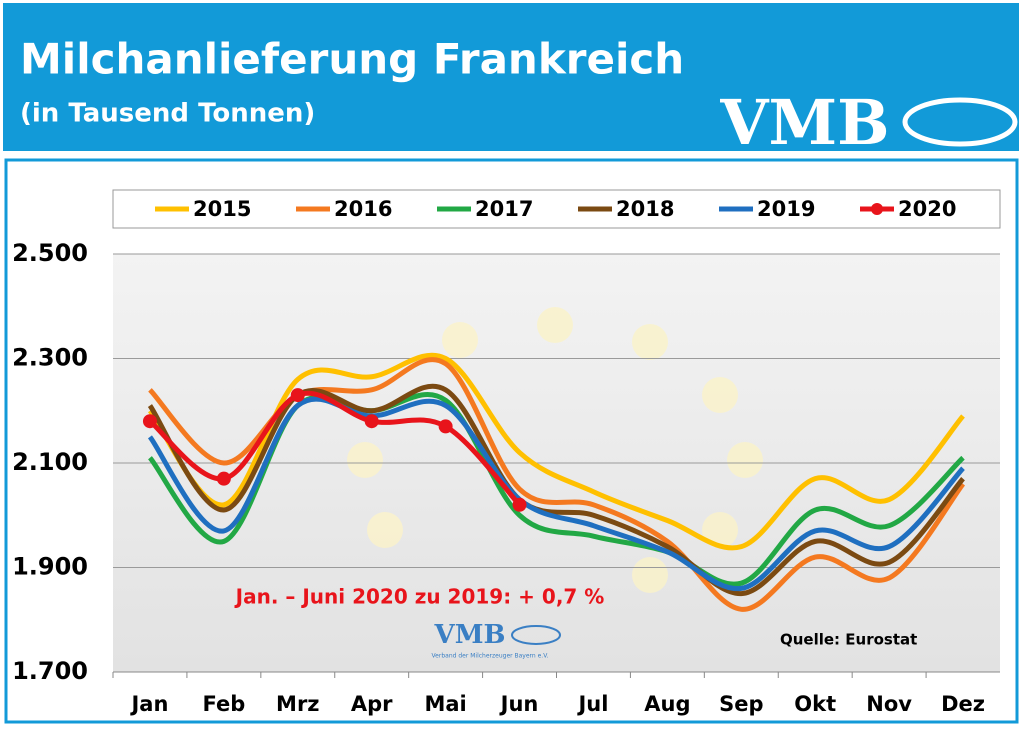 The height and width of the screenshot is (732, 1024). What do you see at coordinates (645, 209) in the screenshot?
I see `legend-label: 2018` at bounding box center [645, 209].